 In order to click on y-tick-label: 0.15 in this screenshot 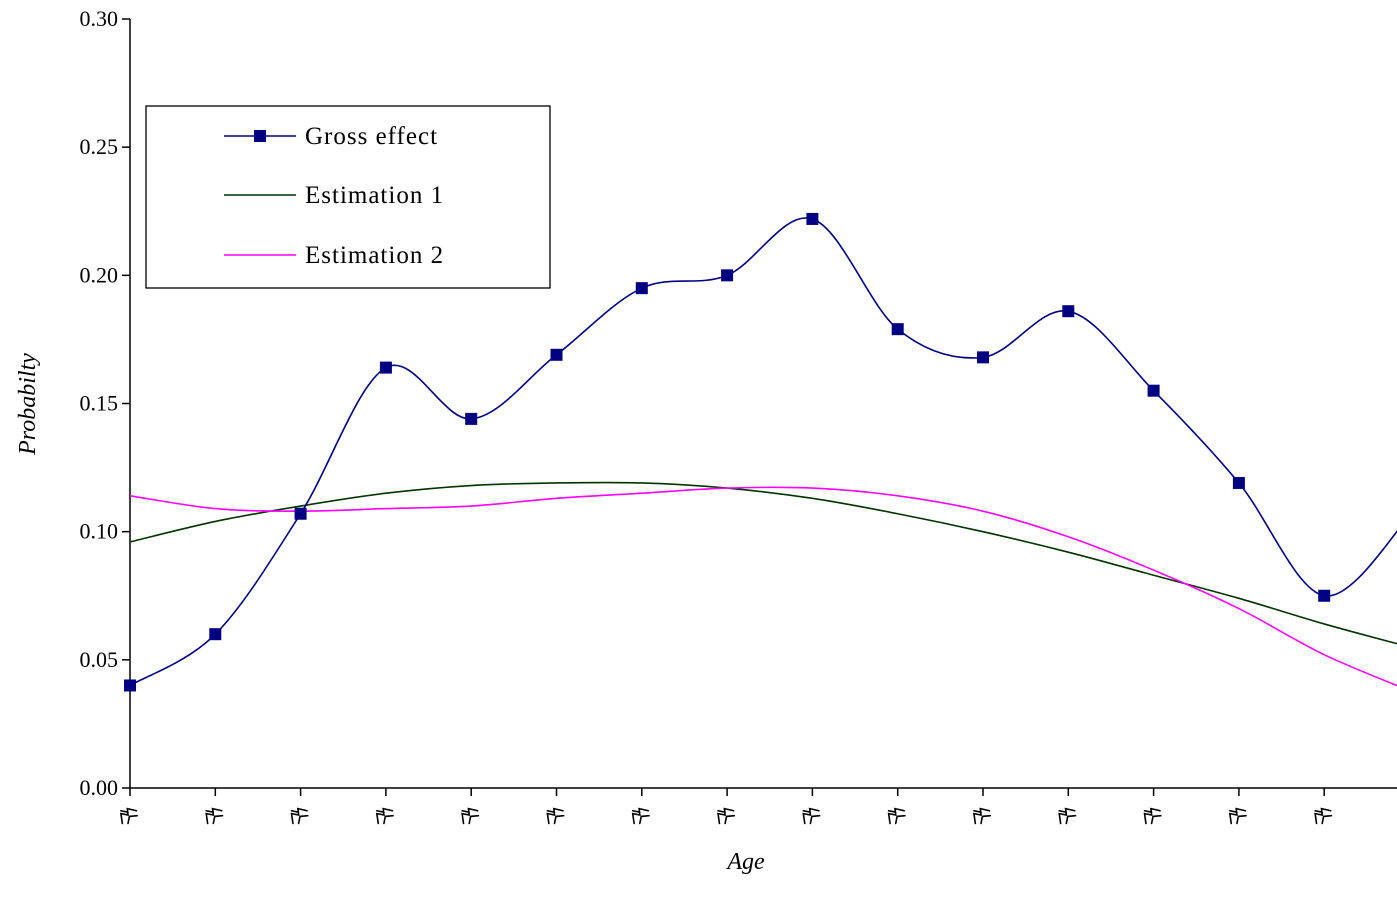, I will do `click(99, 403)`.